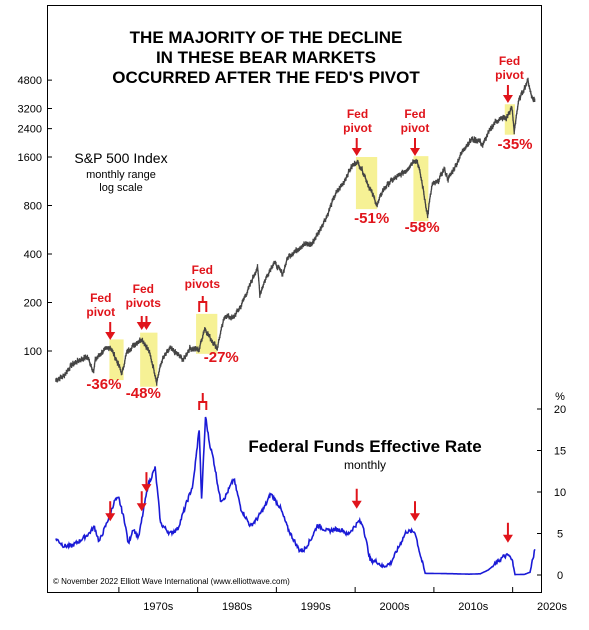 This screenshot has height=630, width=589. Describe the element at coordinates (560, 410) in the screenshot. I see `rate-y-tick-label: 20` at that location.